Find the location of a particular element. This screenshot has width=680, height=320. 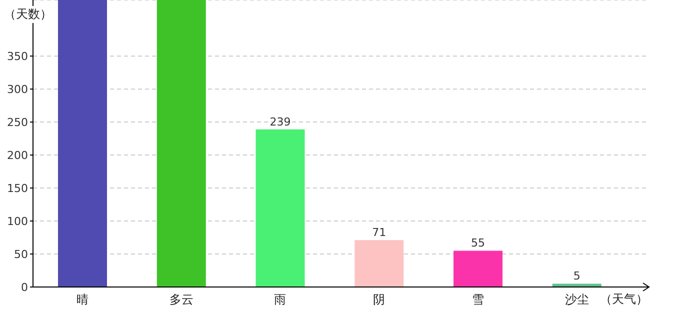

data-label: 71 is located at coordinates (379, 233).